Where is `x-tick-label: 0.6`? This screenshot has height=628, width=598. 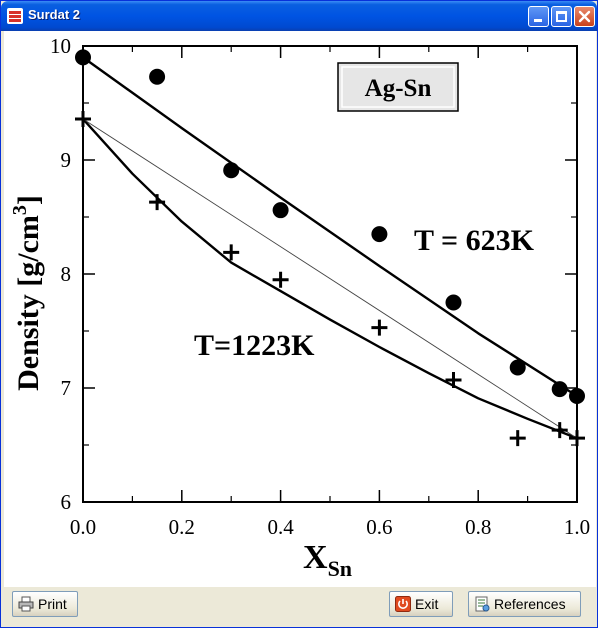 x-tick-label: 0.6 is located at coordinates (379, 527).